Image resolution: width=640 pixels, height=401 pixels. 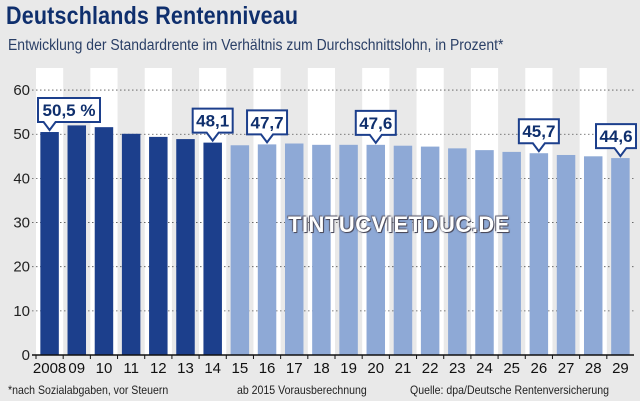 I want to click on x-tick-label: 17, so click(x=294, y=368).